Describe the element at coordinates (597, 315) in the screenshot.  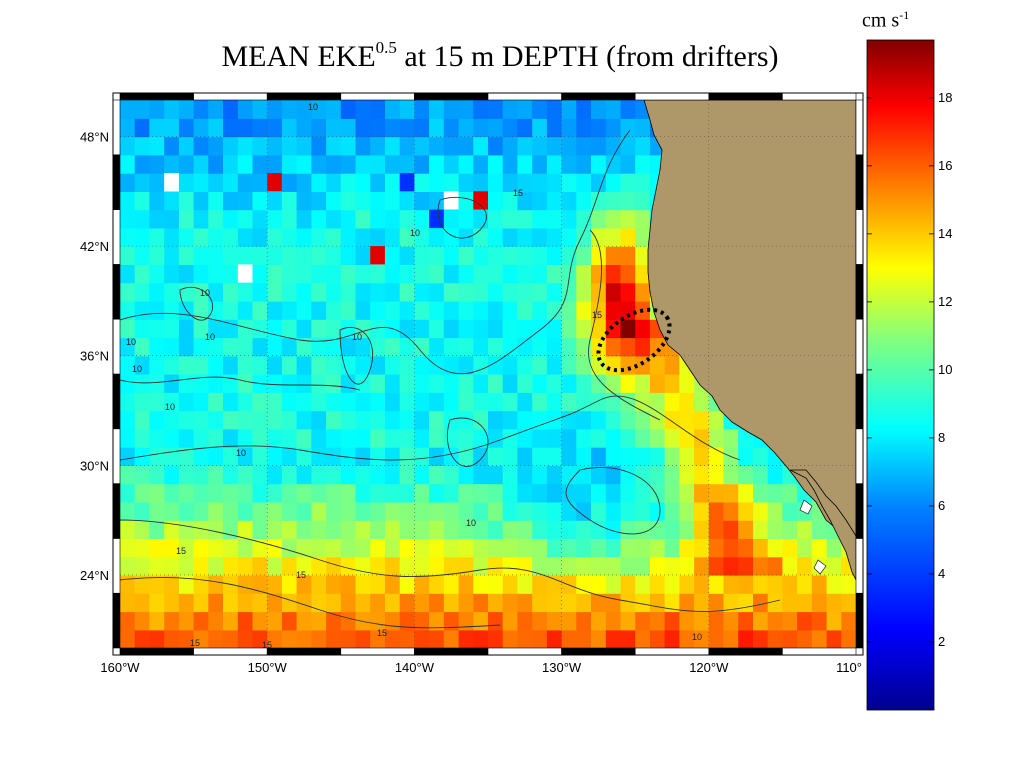
I see `contour-label: 15` at that location.